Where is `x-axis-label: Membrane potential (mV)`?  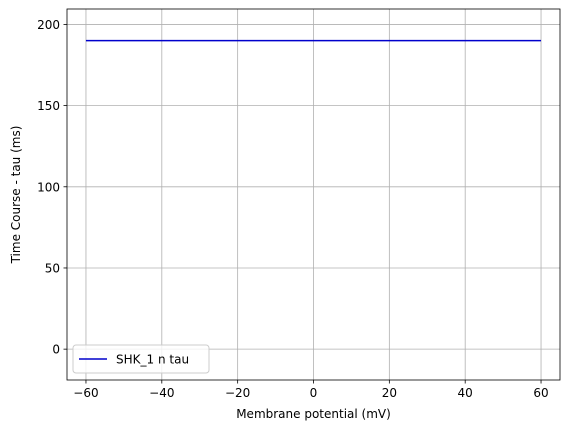
x-axis-label: Membrane potential (mV) is located at coordinates (313, 414).